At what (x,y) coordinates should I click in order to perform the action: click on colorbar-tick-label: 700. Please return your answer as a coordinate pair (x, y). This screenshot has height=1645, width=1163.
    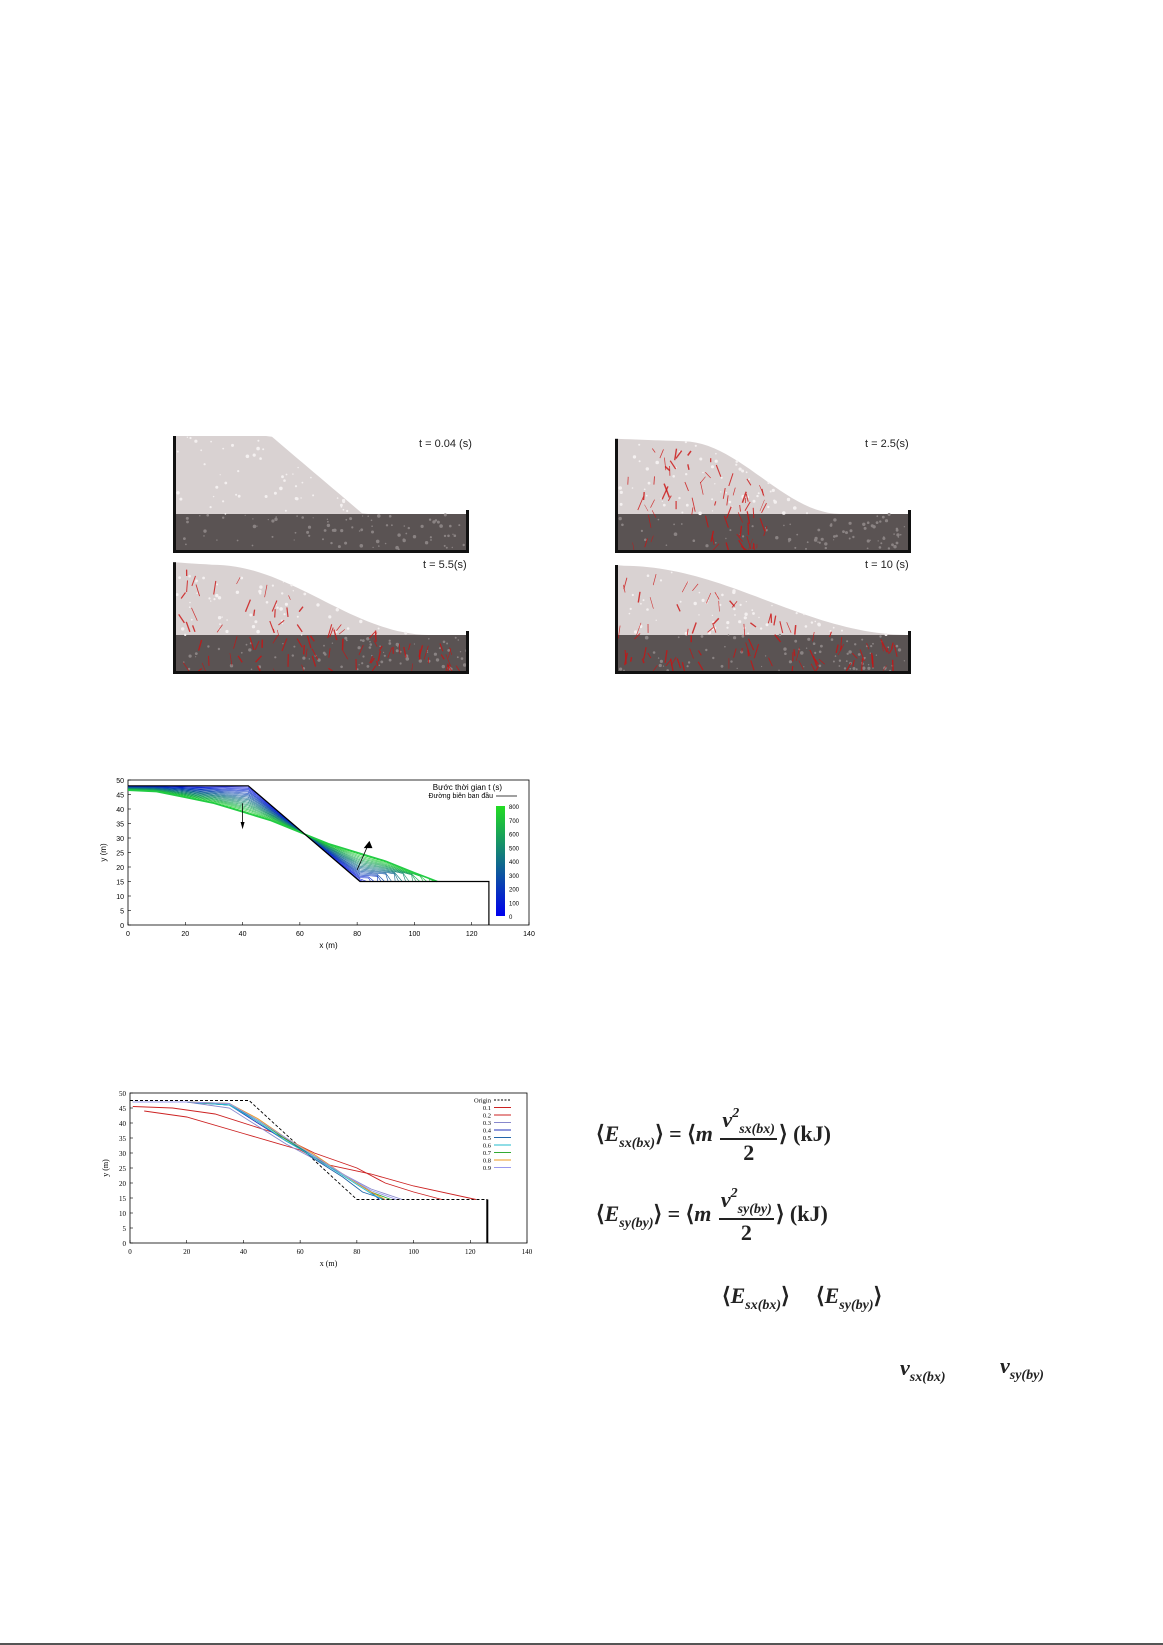
    Looking at the image, I should click on (514, 822).